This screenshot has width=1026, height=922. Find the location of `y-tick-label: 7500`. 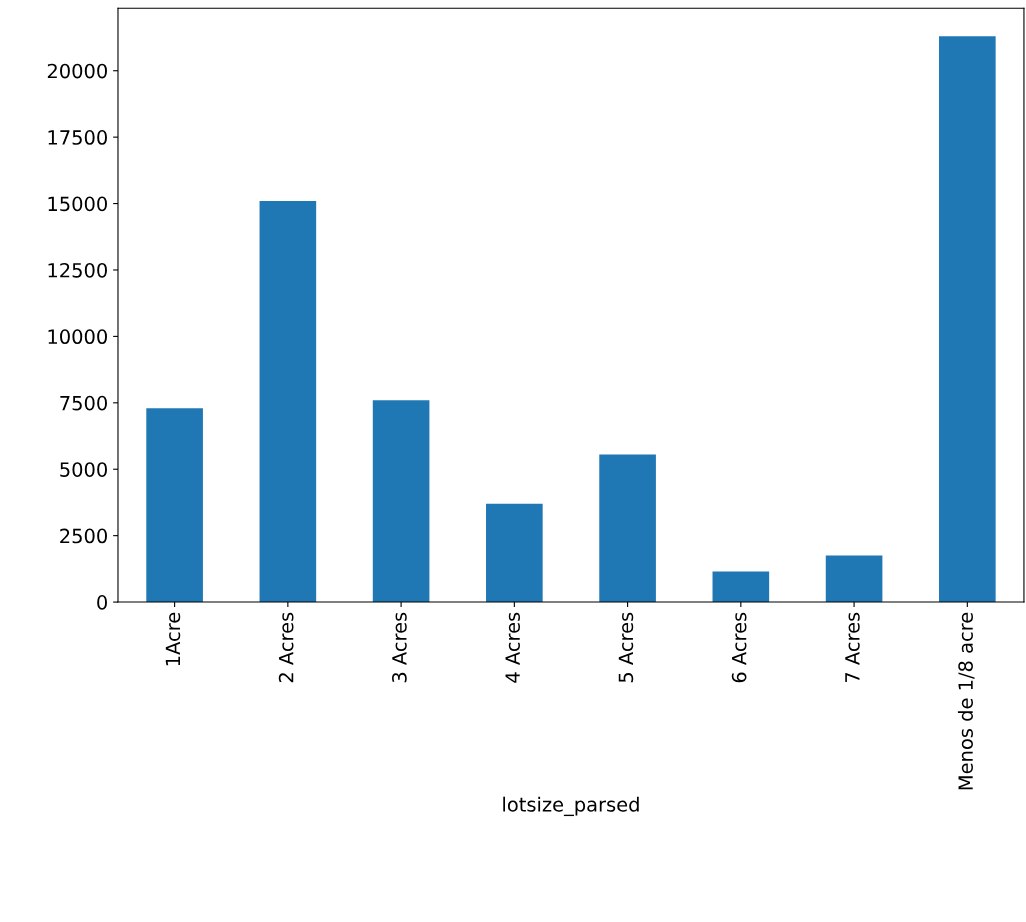

y-tick-label: 7500 is located at coordinates (83, 403).